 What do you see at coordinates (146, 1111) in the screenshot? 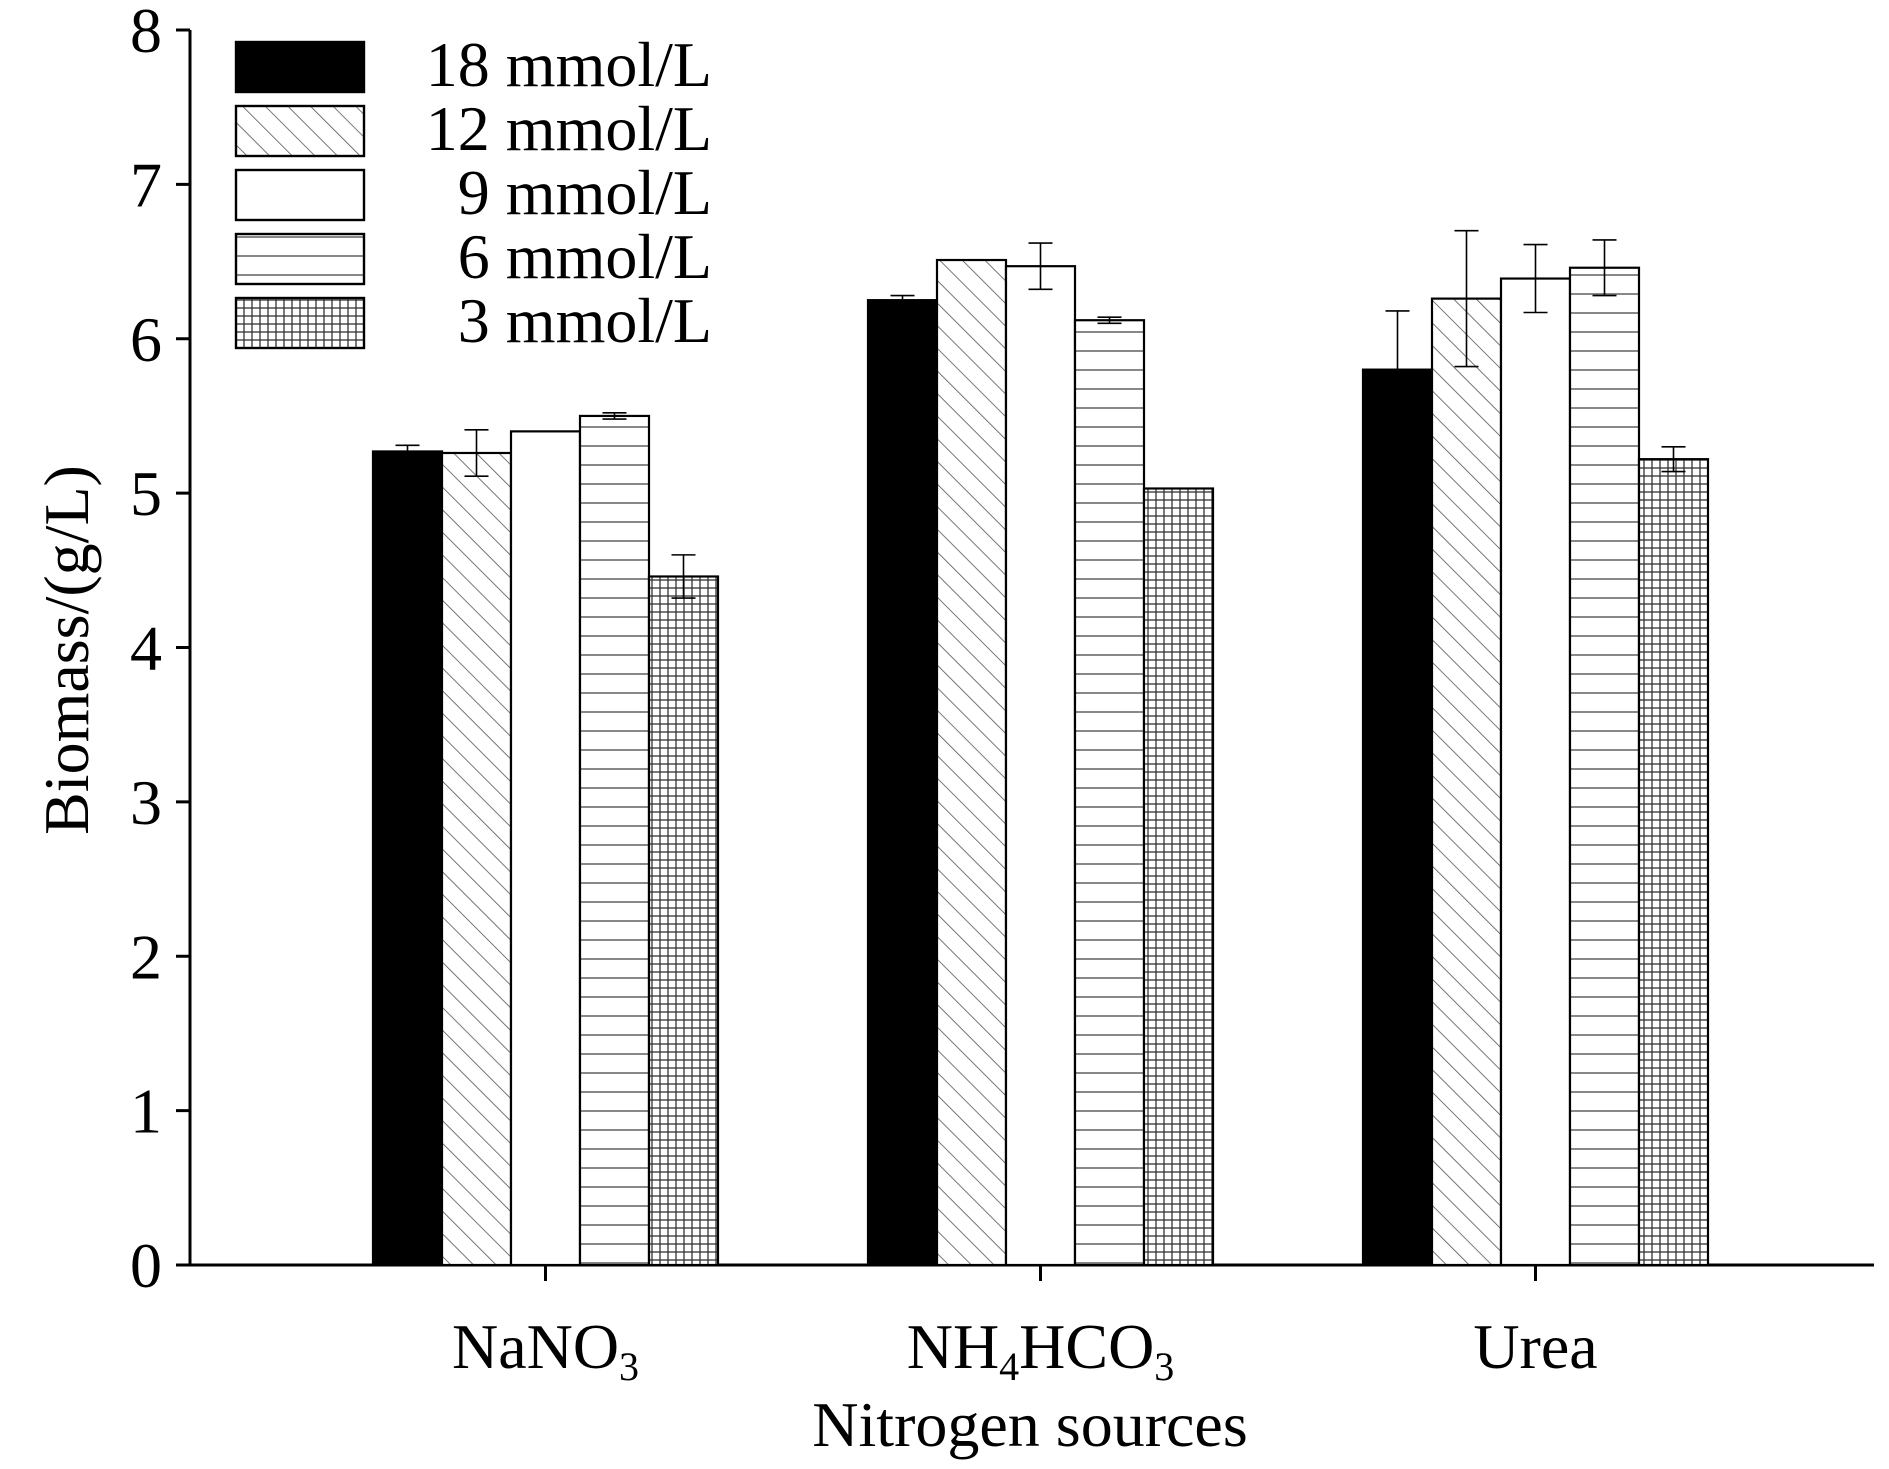
I see `y-tick-label: 1` at bounding box center [146, 1111].